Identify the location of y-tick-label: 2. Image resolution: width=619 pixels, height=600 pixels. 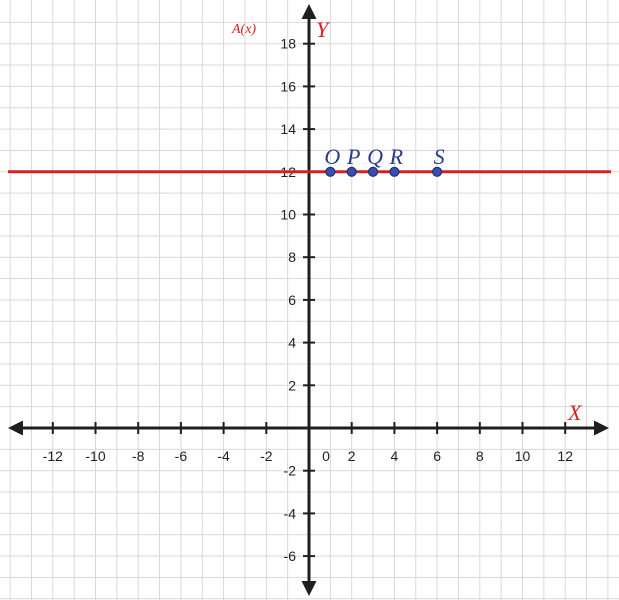
(292, 385).